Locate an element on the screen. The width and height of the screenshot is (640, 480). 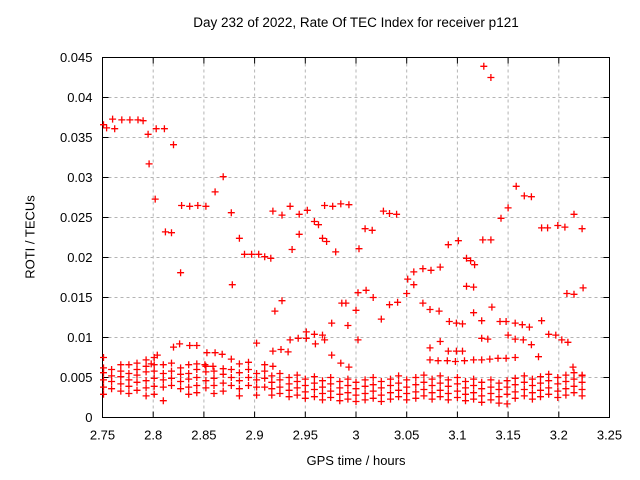
x-tick-label: 3.25 is located at coordinates (609, 435).